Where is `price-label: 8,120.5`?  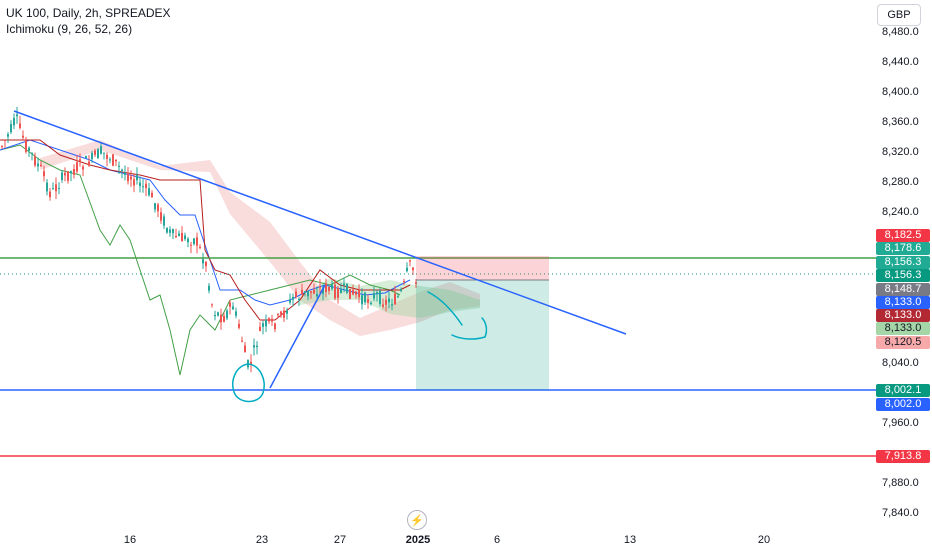
price-label: 8,120.5 is located at coordinates (903, 342).